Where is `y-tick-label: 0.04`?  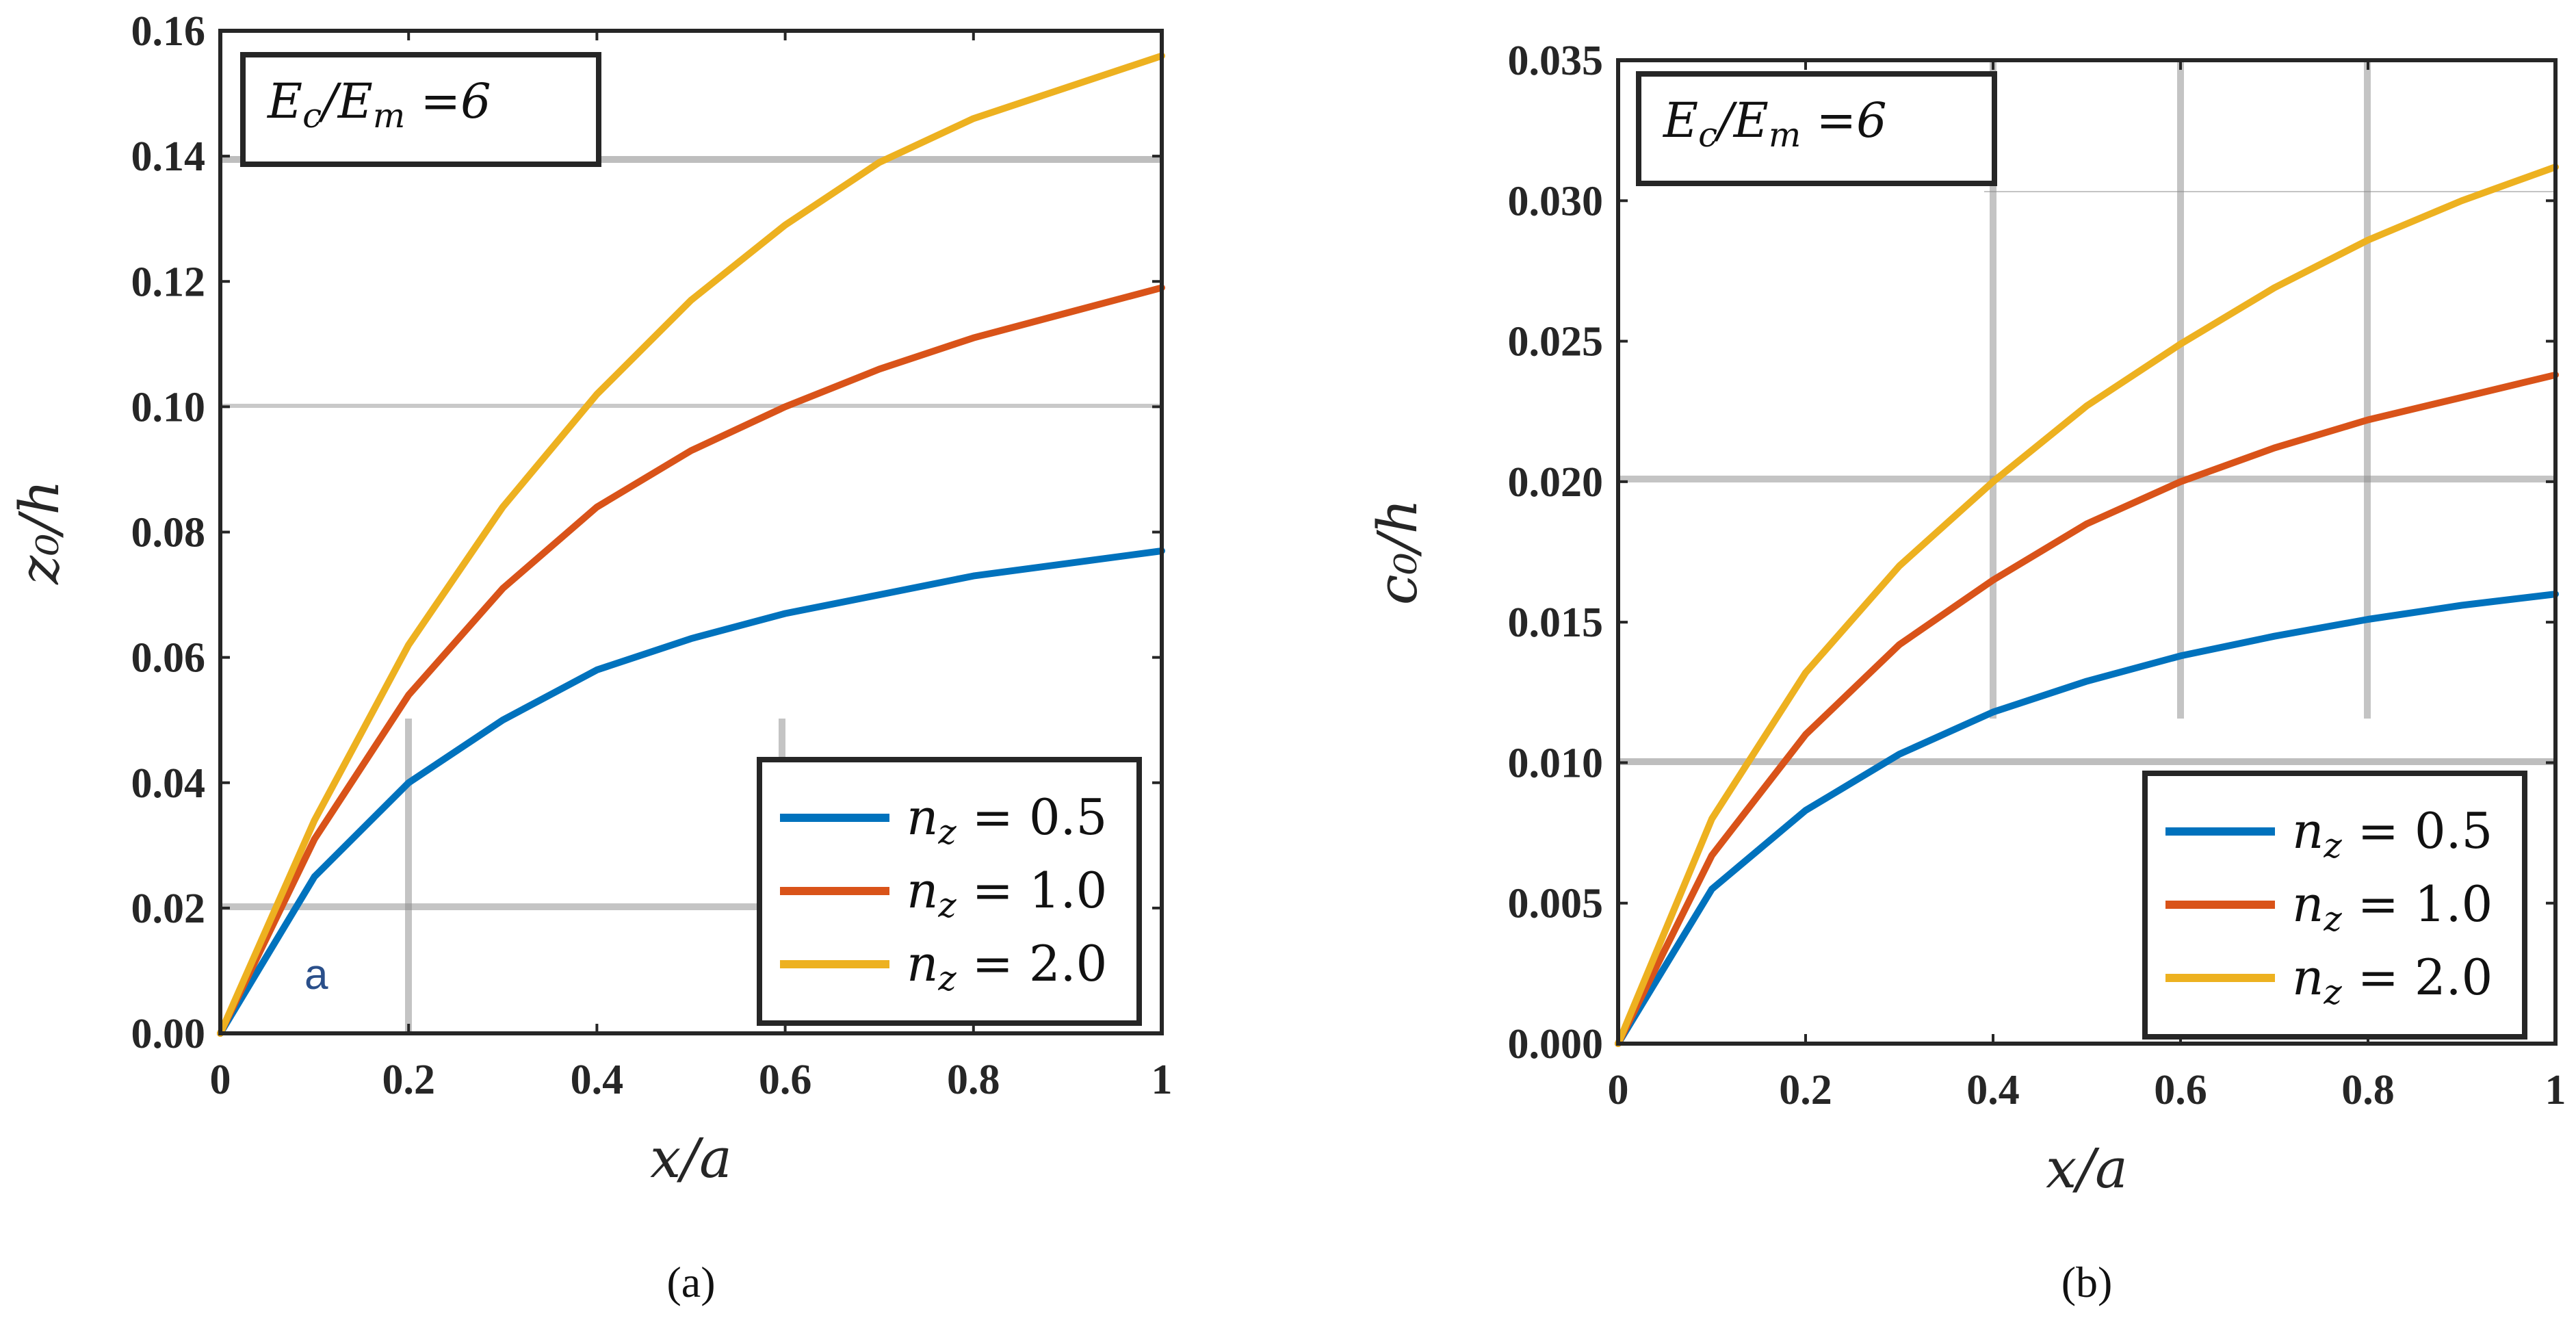 y-tick-label: 0.04 is located at coordinates (168, 783).